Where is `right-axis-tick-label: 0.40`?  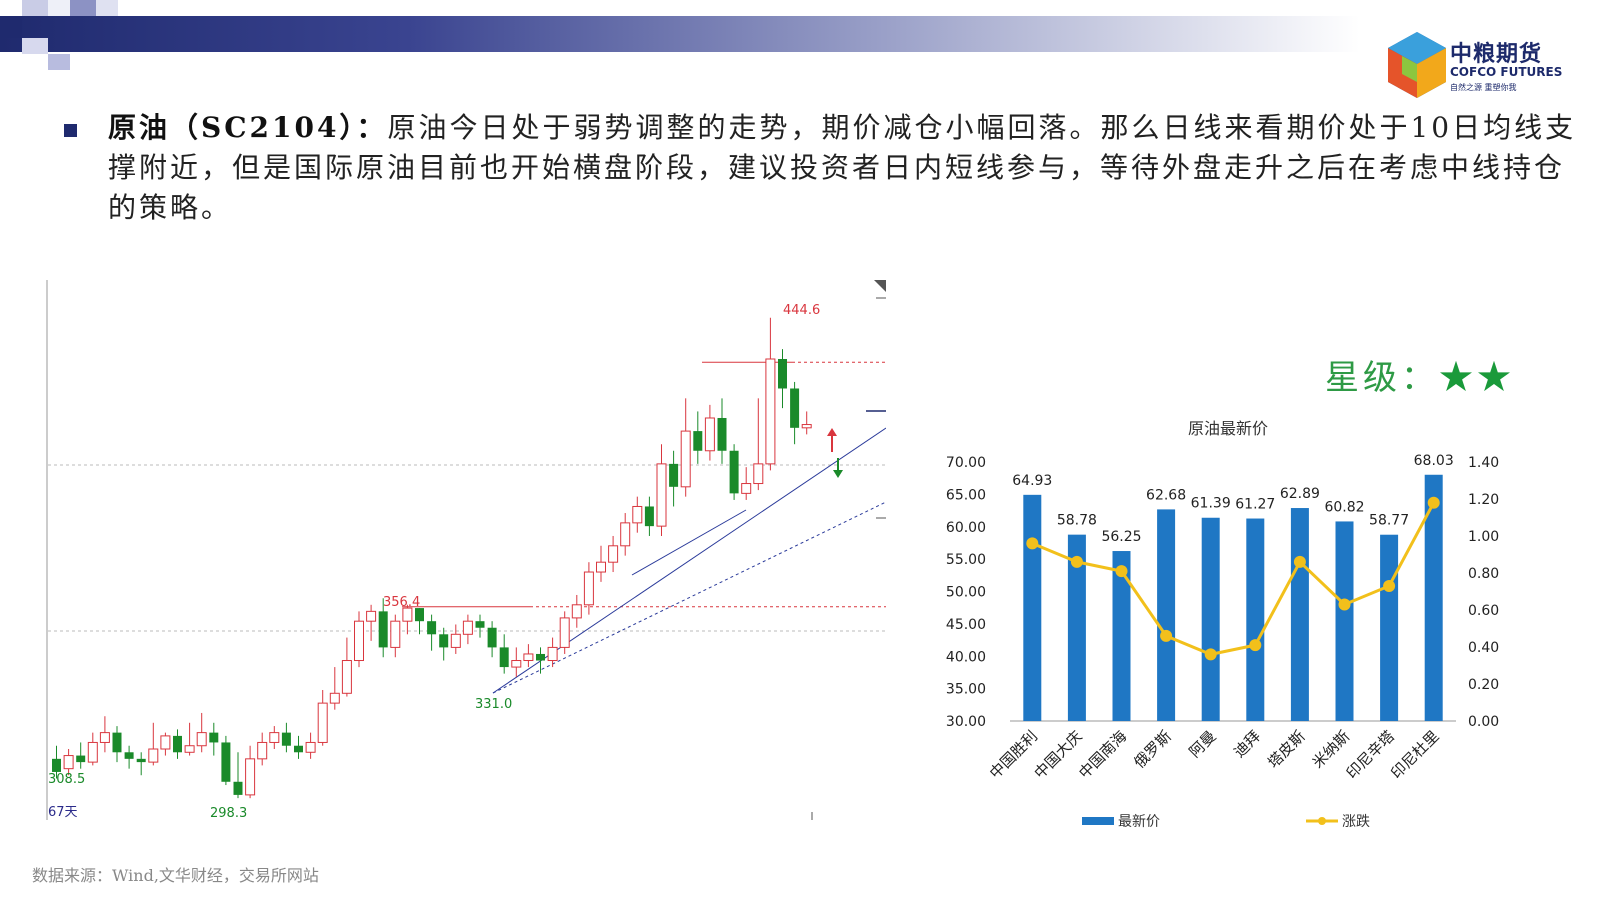
right-axis-tick-label: 0.40 is located at coordinates (1483, 648).